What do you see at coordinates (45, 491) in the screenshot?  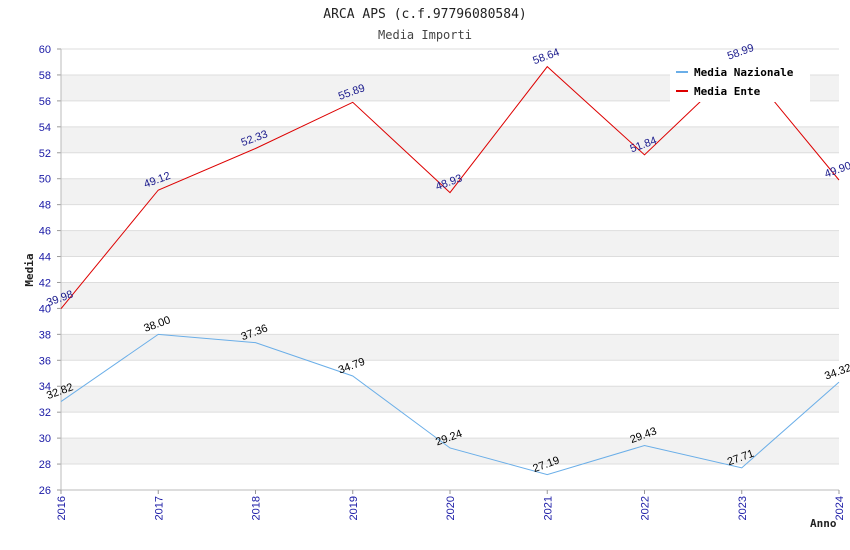 I see `y-tick-label: 26` at bounding box center [45, 491].